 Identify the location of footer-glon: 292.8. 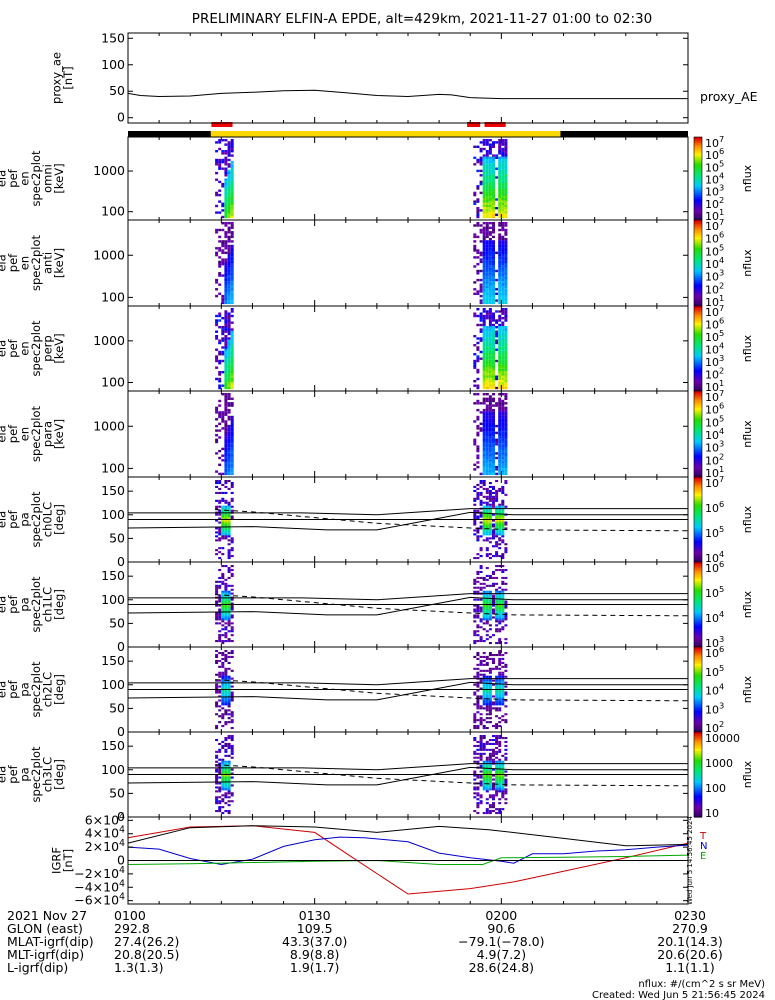
(132, 928).